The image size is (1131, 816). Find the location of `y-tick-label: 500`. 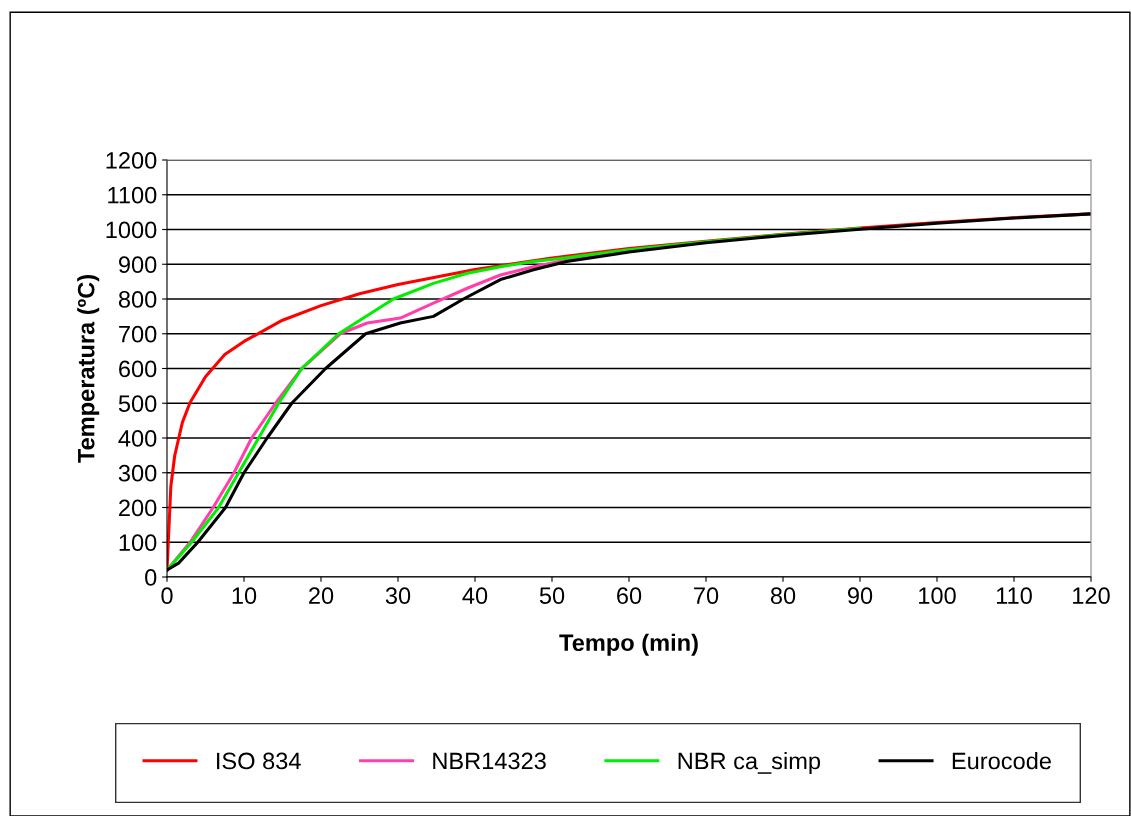

y-tick-label: 500 is located at coordinates (137, 404).